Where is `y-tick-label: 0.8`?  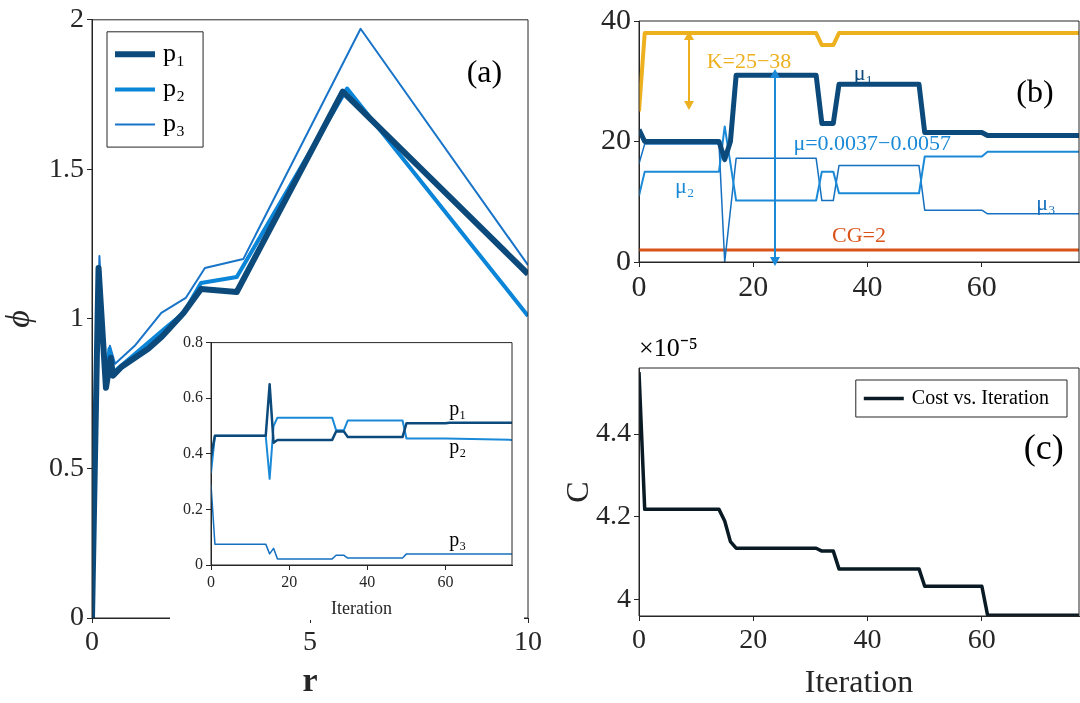
y-tick-label: 0.8 is located at coordinates (193, 341).